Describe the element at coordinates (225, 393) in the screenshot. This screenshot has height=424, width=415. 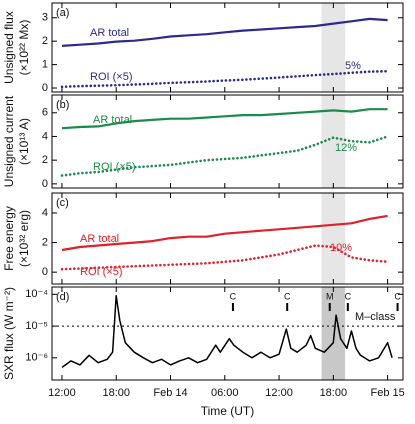
I see `x-tick-label: 06:00` at that location.